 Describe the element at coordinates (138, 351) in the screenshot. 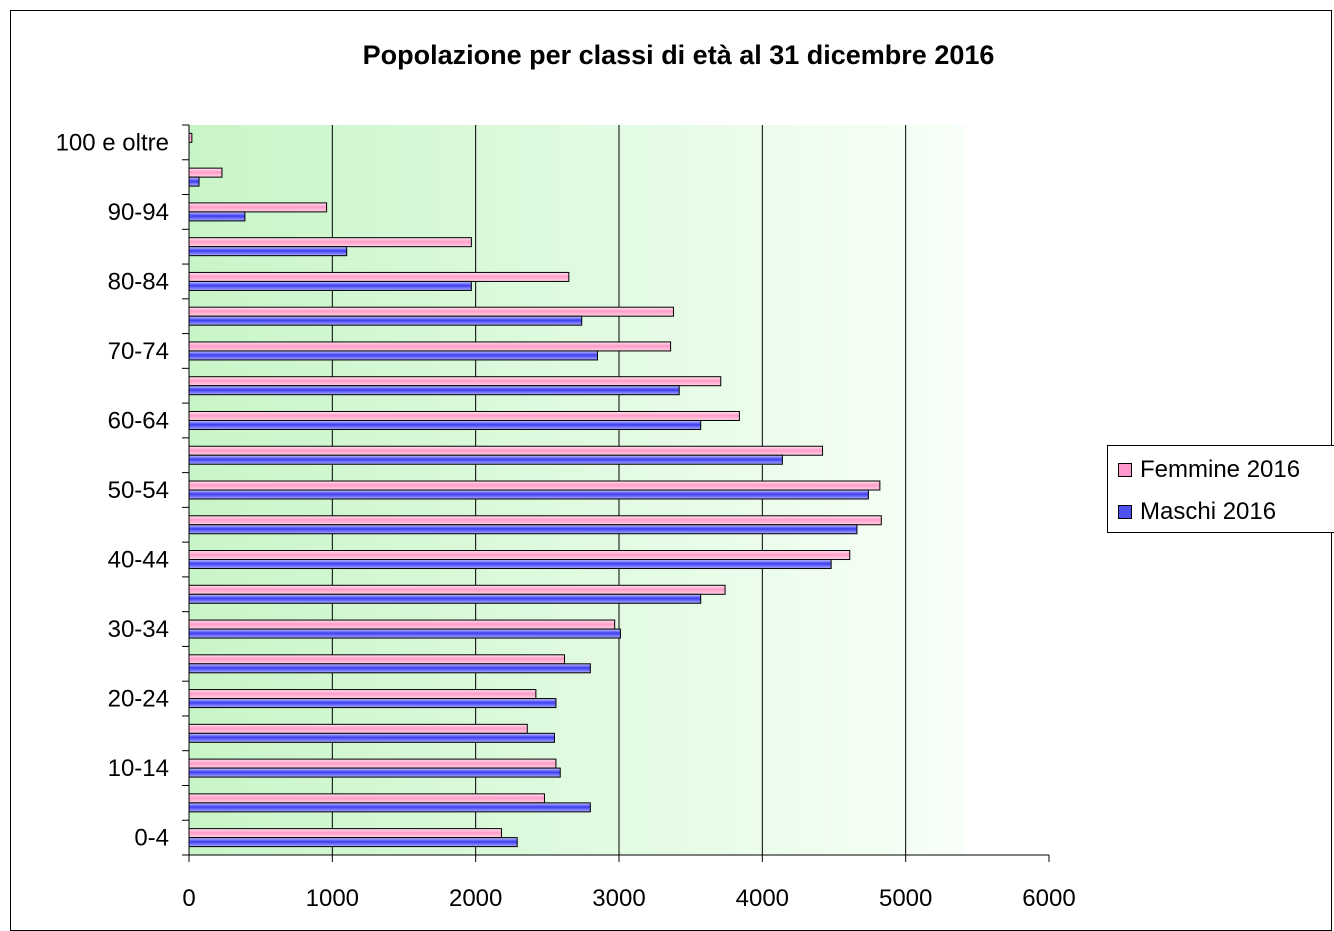

I see `y-tick-label: 70-74` at that location.